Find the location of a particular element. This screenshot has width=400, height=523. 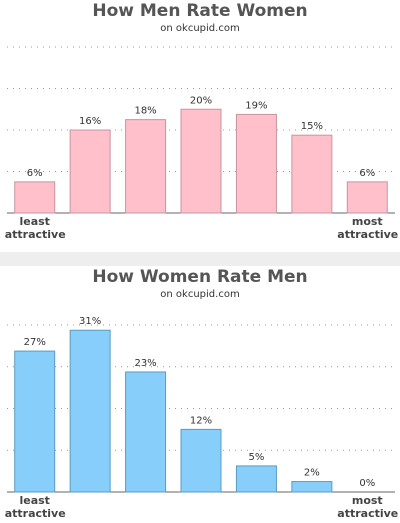

value-label: 23% is located at coordinates (145, 363).